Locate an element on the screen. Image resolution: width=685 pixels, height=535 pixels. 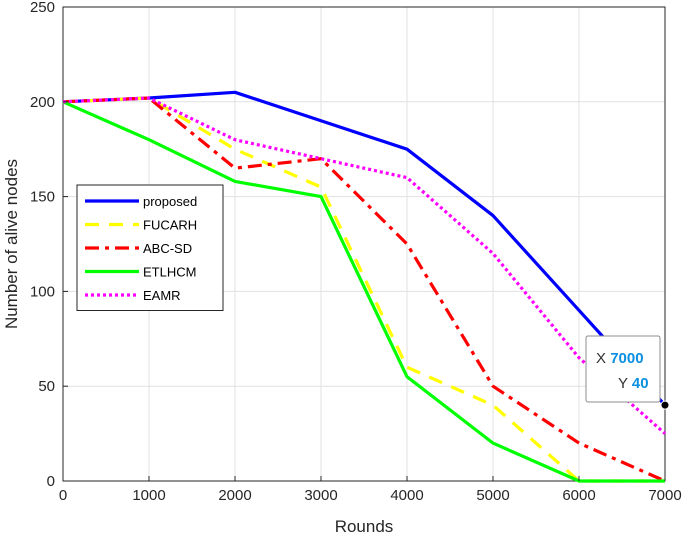
legend: proposed FUCARH ABC-SD ETLHCM EAMR is located at coordinates (150, 247).